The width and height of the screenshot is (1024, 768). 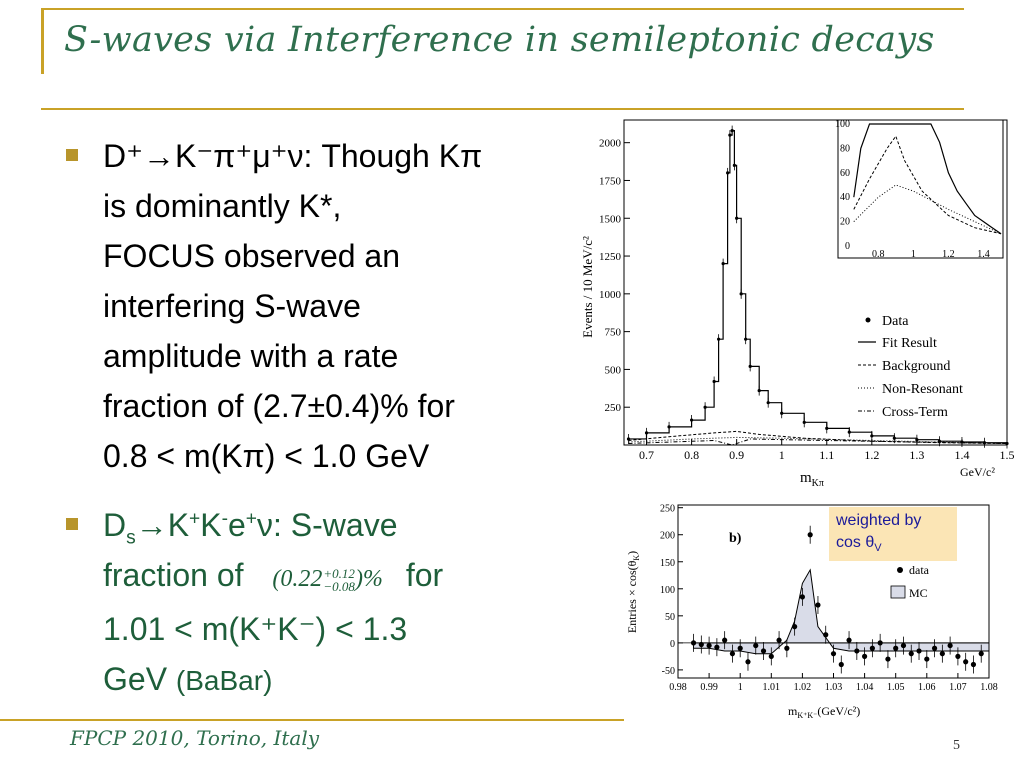 What do you see at coordinates (916, 366) in the screenshot?
I see `legend-background: Background` at bounding box center [916, 366].